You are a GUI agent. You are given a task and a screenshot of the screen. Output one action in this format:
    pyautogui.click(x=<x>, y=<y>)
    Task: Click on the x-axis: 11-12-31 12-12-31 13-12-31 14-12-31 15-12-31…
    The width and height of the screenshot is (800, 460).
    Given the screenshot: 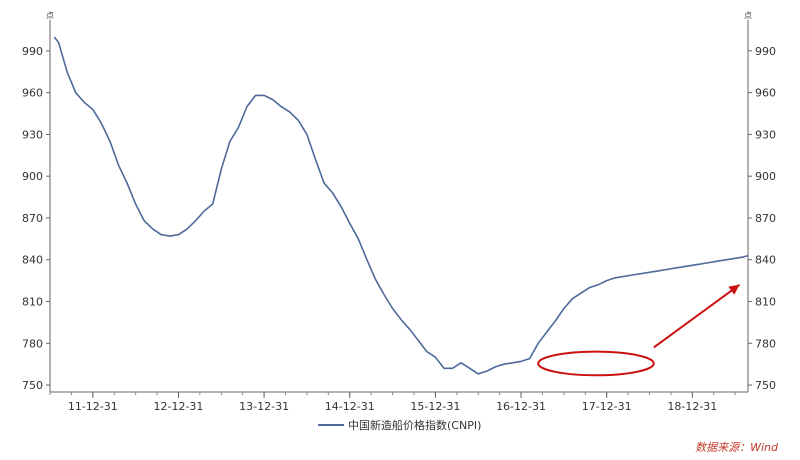 What is the action you would take?
    pyautogui.click(x=392, y=402)
    